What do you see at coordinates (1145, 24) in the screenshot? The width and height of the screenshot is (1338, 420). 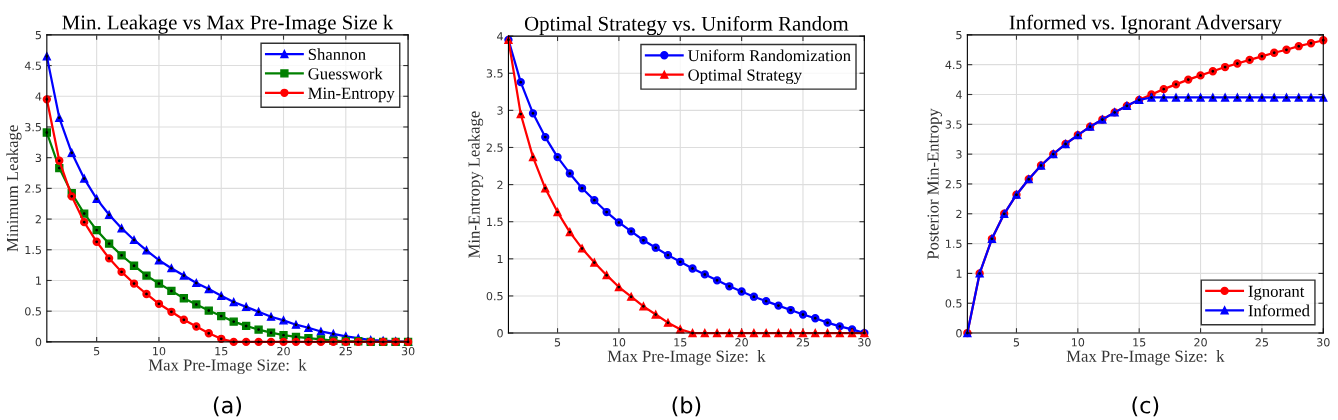 I see `chart-title: Informed vs. Ignorant Adversary` at bounding box center [1145, 24].